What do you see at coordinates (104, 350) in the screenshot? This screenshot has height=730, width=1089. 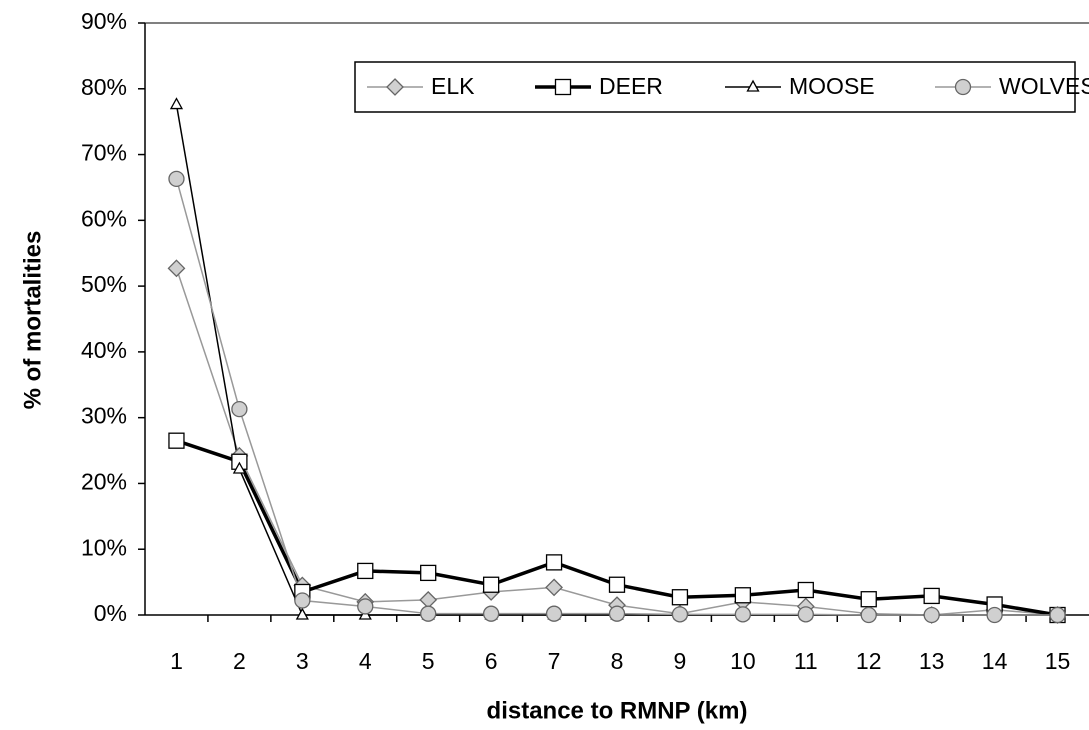 I see `y-tick-label: 40%` at bounding box center [104, 350].